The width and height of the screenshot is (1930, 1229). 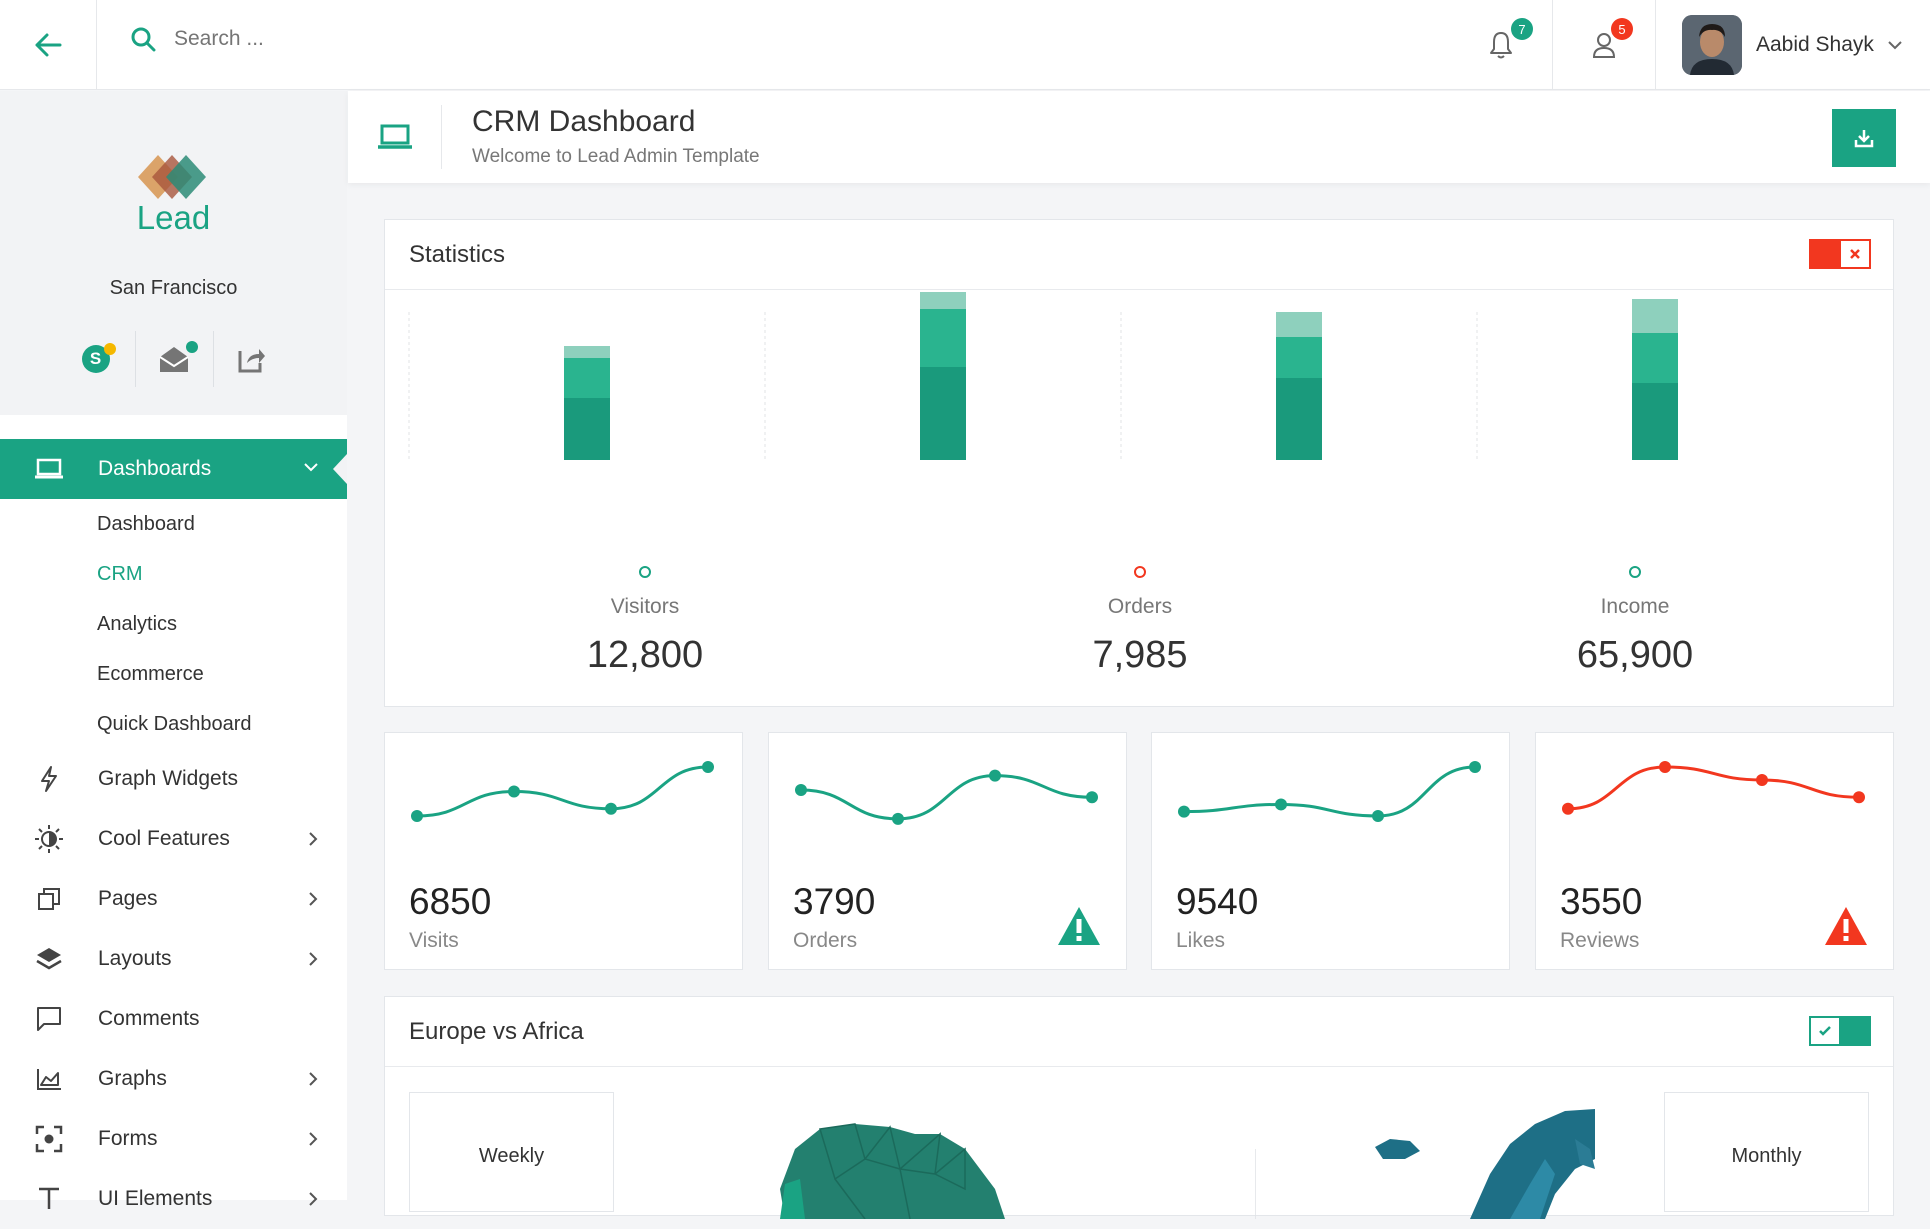 I want to click on active-notch, so click(x=340, y=469).